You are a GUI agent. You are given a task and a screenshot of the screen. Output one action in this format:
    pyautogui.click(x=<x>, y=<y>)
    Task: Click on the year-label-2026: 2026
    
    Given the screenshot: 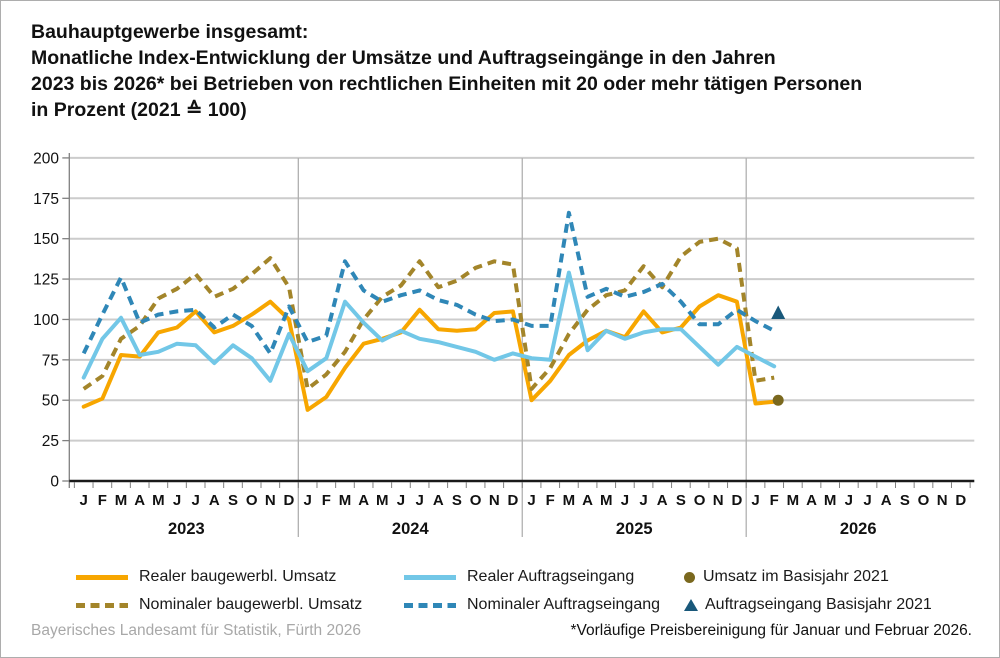 What is the action you would take?
    pyautogui.click(x=858, y=529)
    